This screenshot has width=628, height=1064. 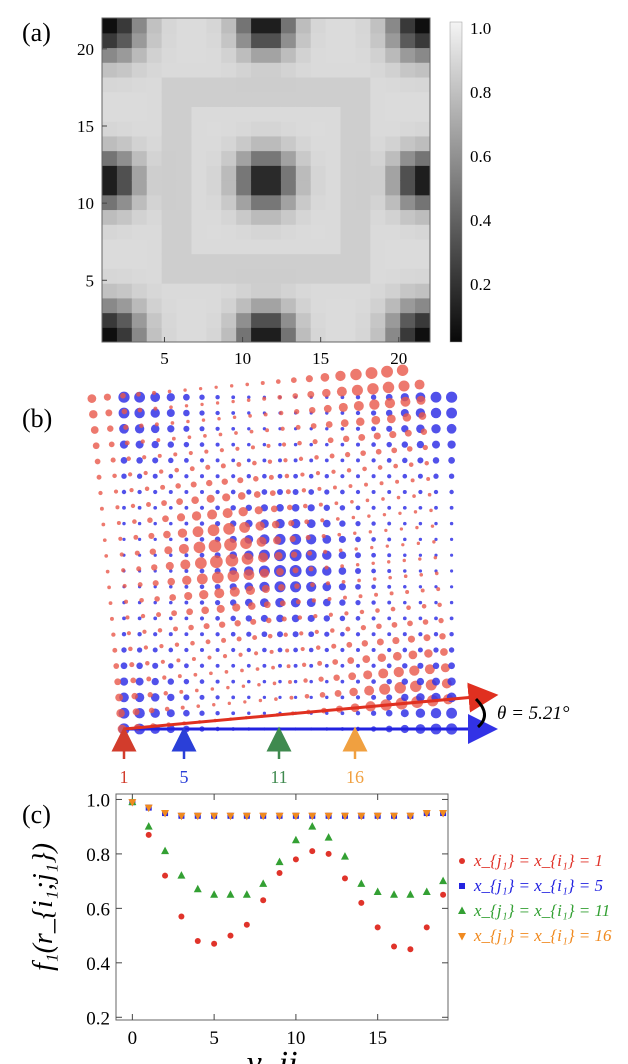 I want to click on plot-frame, so click(x=282, y=907).